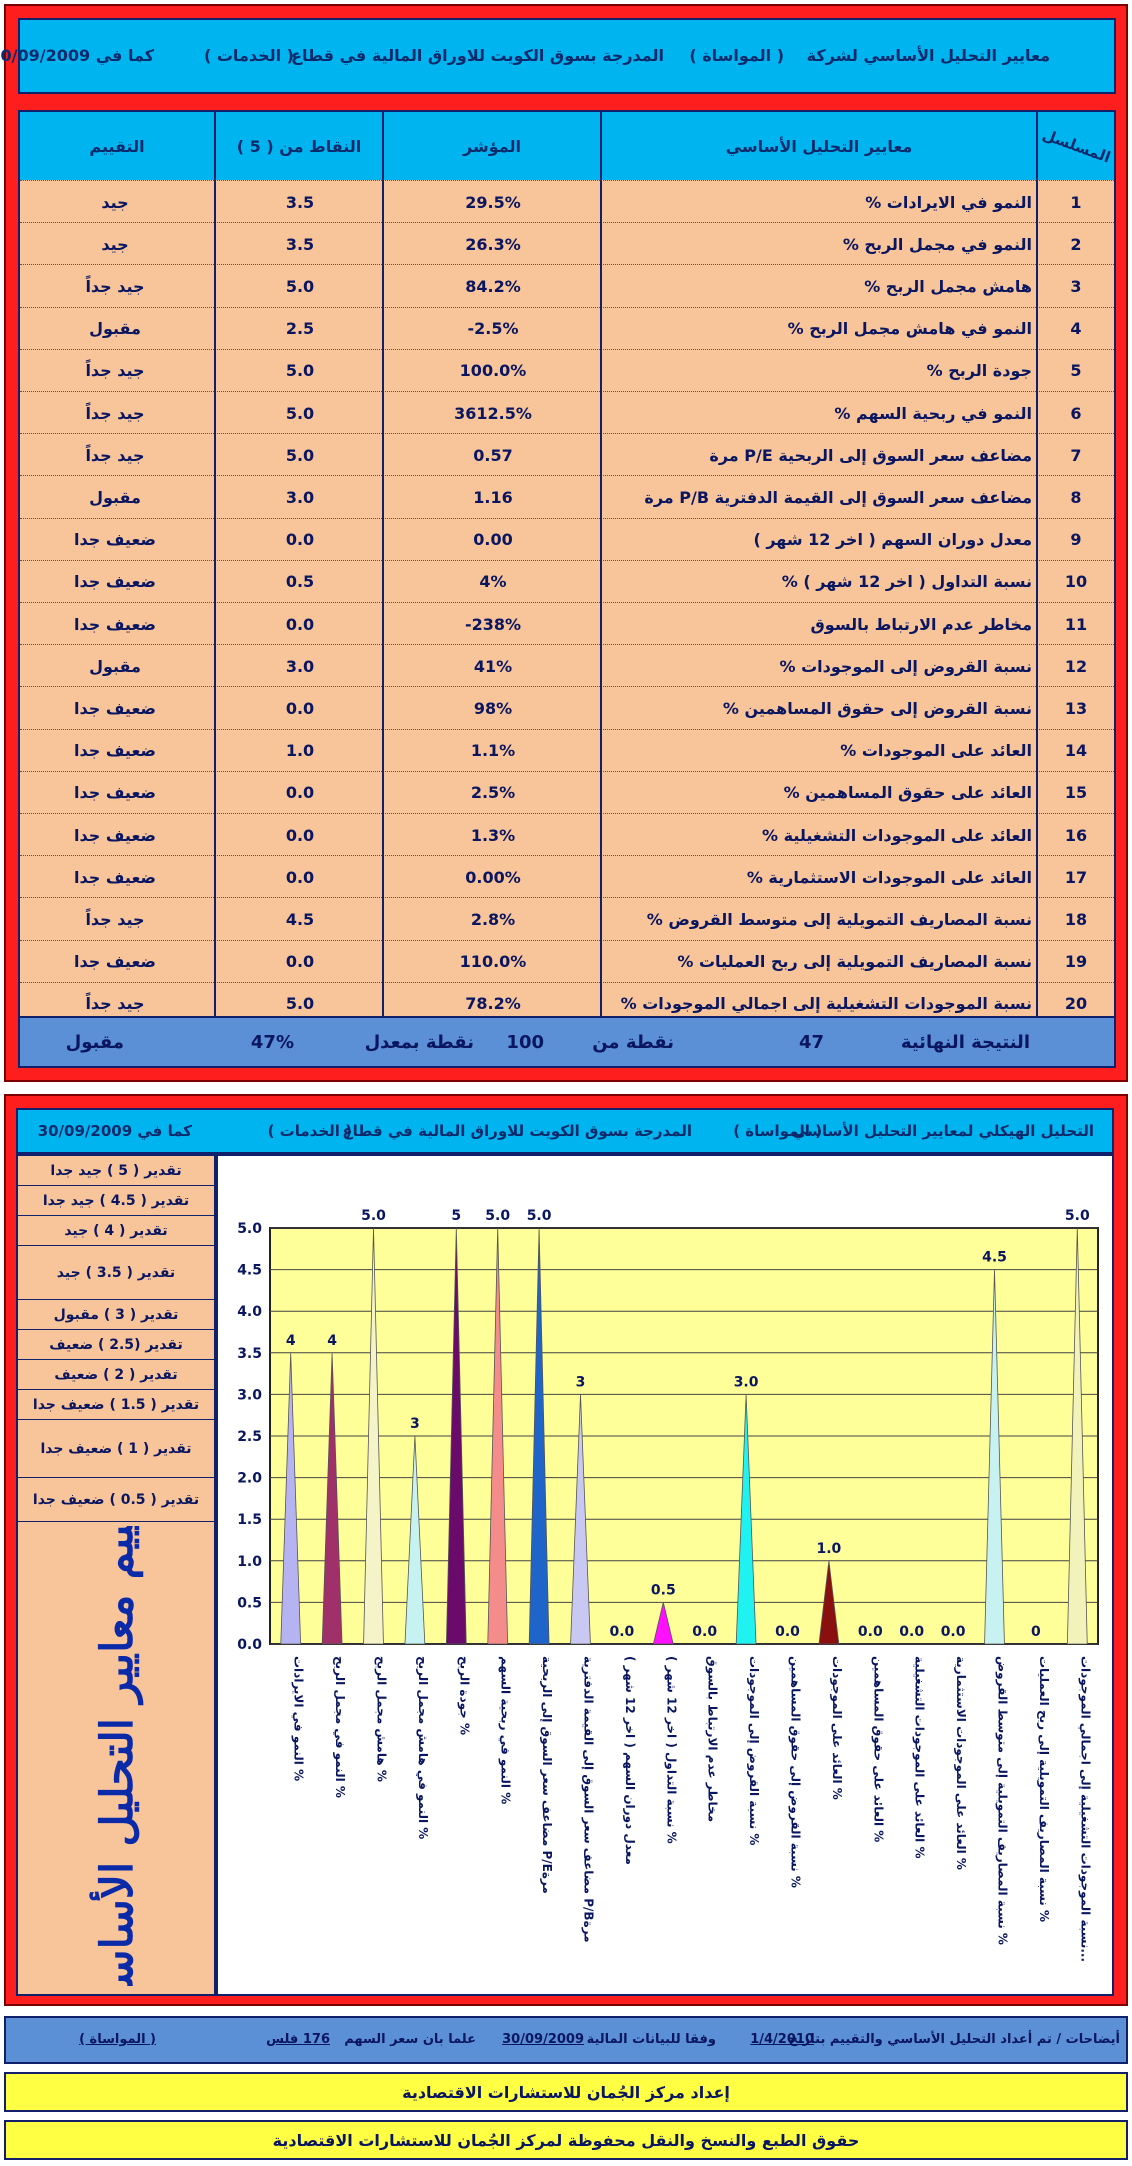 This screenshot has width=1132, height=2166. Describe the element at coordinates (248, 55) in the screenshot. I see `header-sector: ( الخدمات )` at that location.